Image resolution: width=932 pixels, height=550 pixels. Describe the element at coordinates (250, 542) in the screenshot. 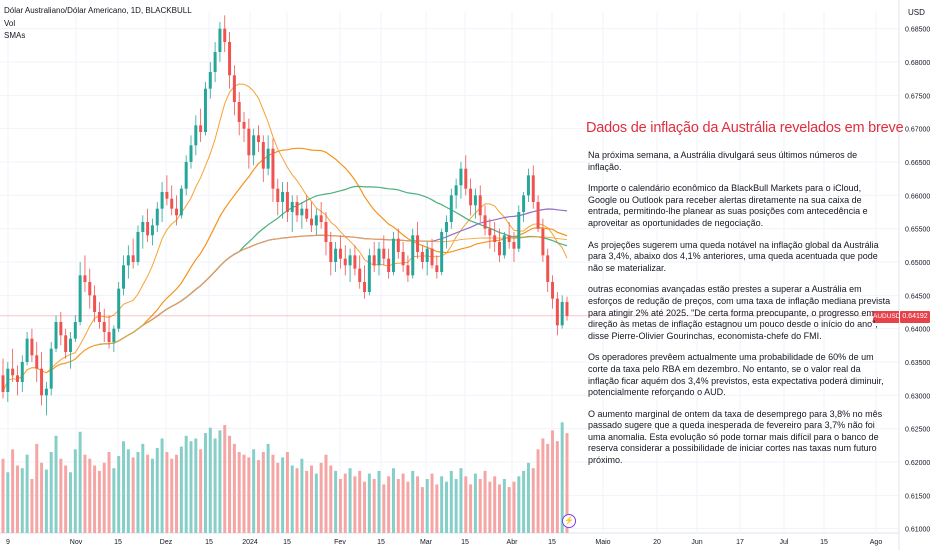

I see `x-tick-label: 2024` at that location.